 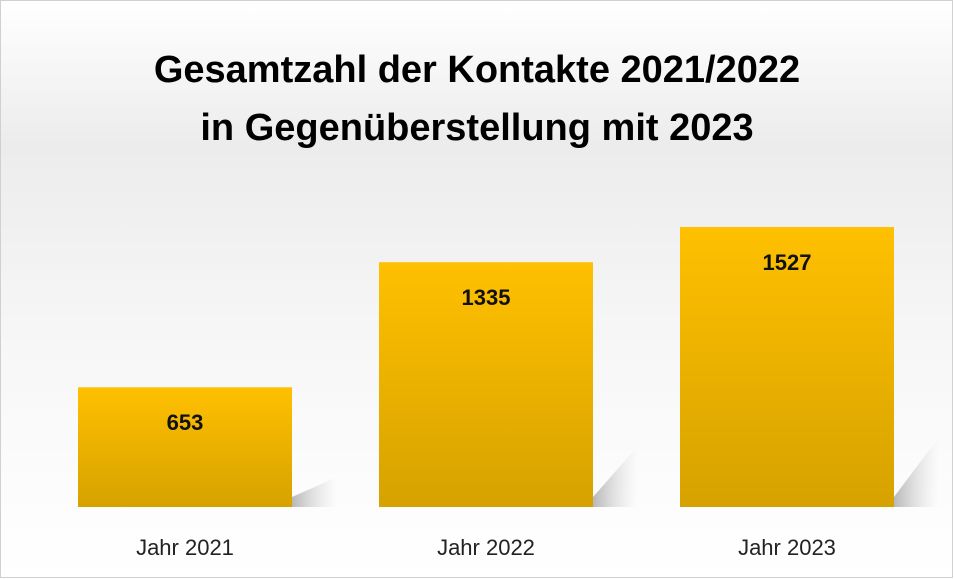 What do you see at coordinates (787, 262) in the screenshot?
I see `value-label: 1527` at bounding box center [787, 262].